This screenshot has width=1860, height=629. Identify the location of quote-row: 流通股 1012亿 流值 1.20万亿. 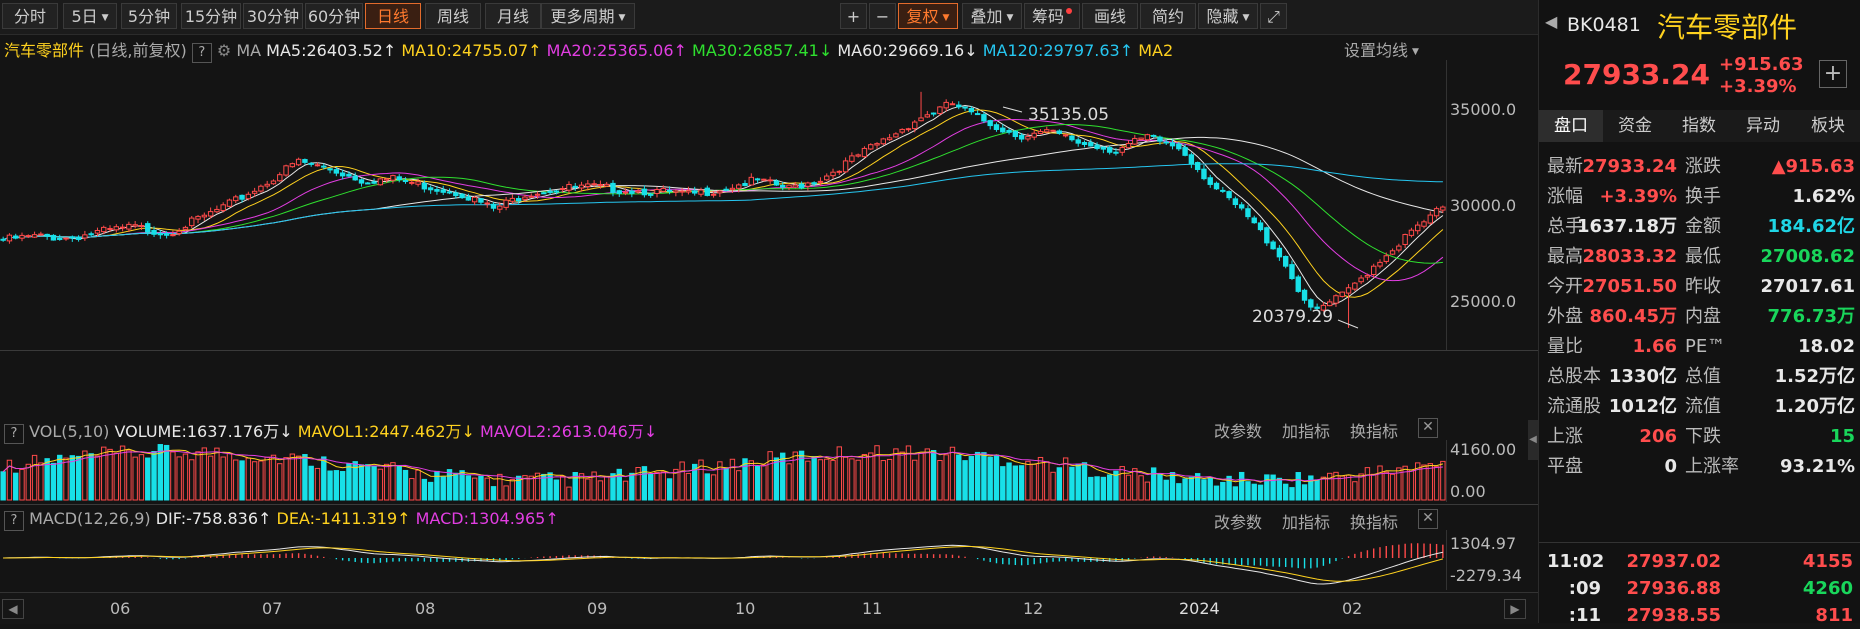
(1699, 407).